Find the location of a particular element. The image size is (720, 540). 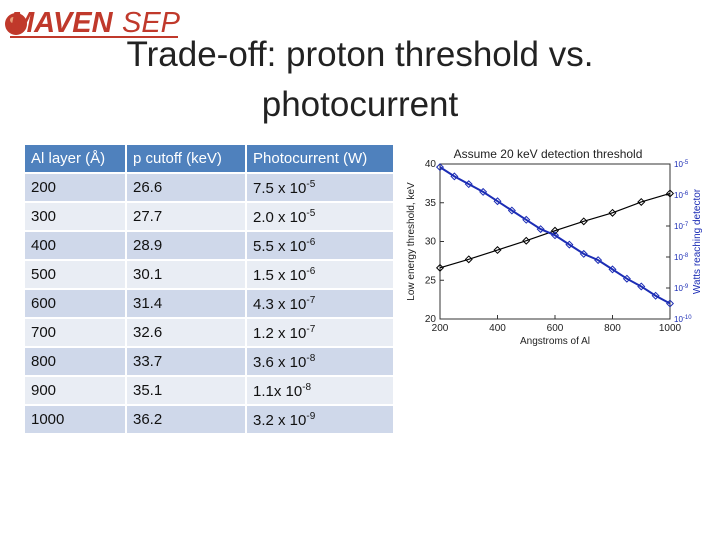

cell-photocurrent: 2.0 x 10-5 is located at coordinates (320, 216).